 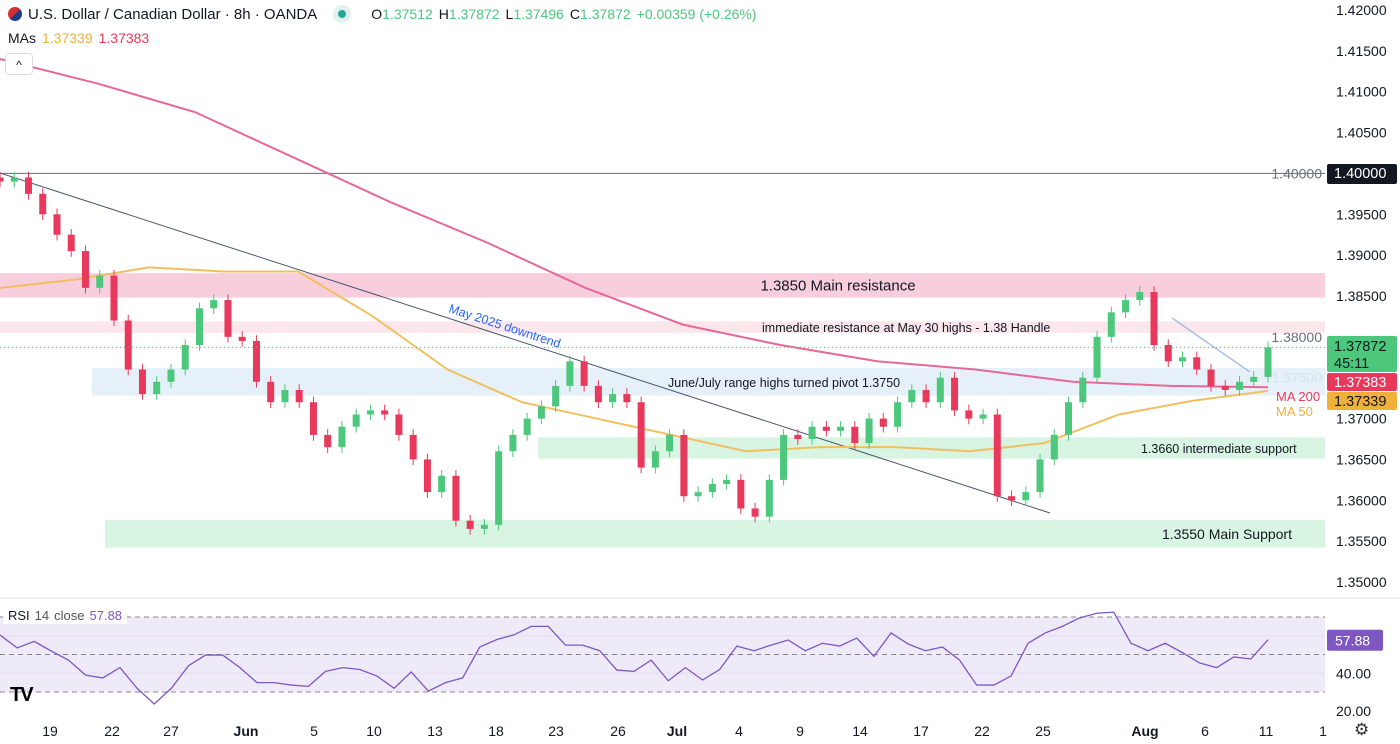 What do you see at coordinates (1298, 396) in the screenshot?
I see `ma200-label: MA 200` at bounding box center [1298, 396].